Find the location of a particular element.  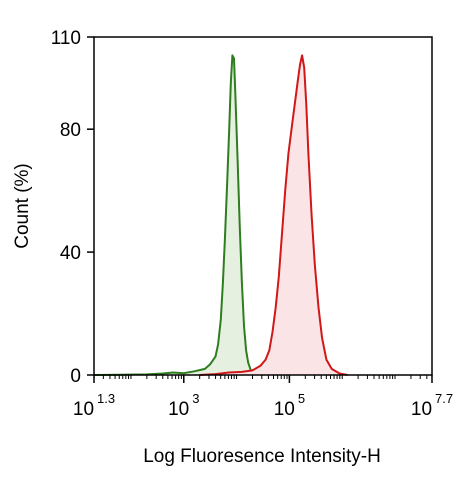

x-axis-title: Log Fluoresence Intensity-H is located at coordinates (262, 456).